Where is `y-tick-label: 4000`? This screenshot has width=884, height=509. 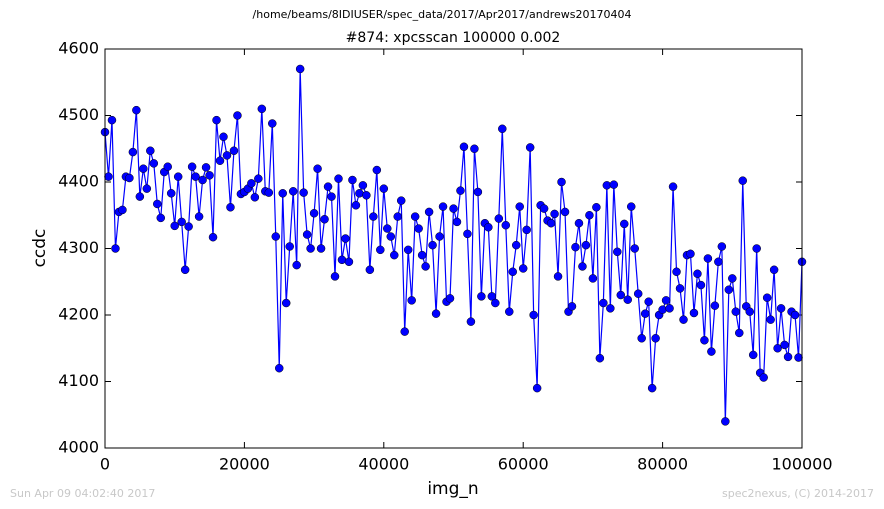 y-tick-label: 4000 is located at coordinates (78, 447).